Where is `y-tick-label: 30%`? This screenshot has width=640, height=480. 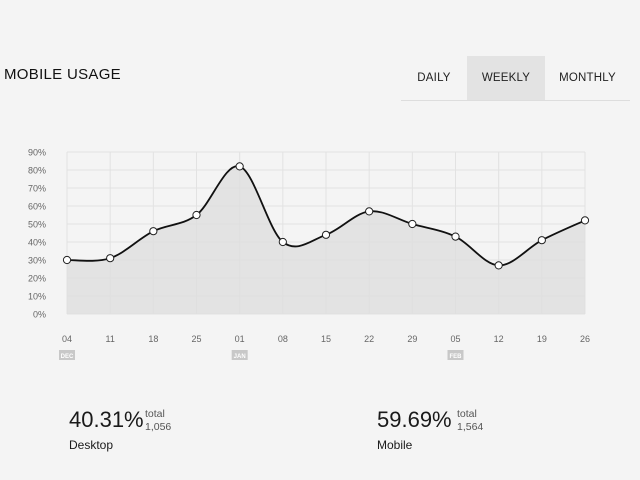 y-tick-label: 30% is located at coordinates (37, 261).